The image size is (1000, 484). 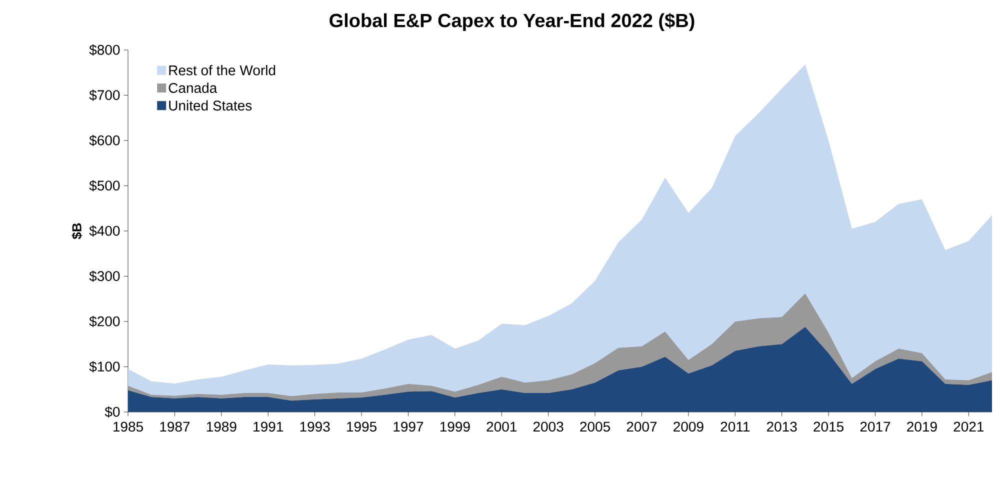 What do you see at coordinates (548, 427) in the screenshot?
I see `x-tick-label: 2003` at bounding box center [548, 427].